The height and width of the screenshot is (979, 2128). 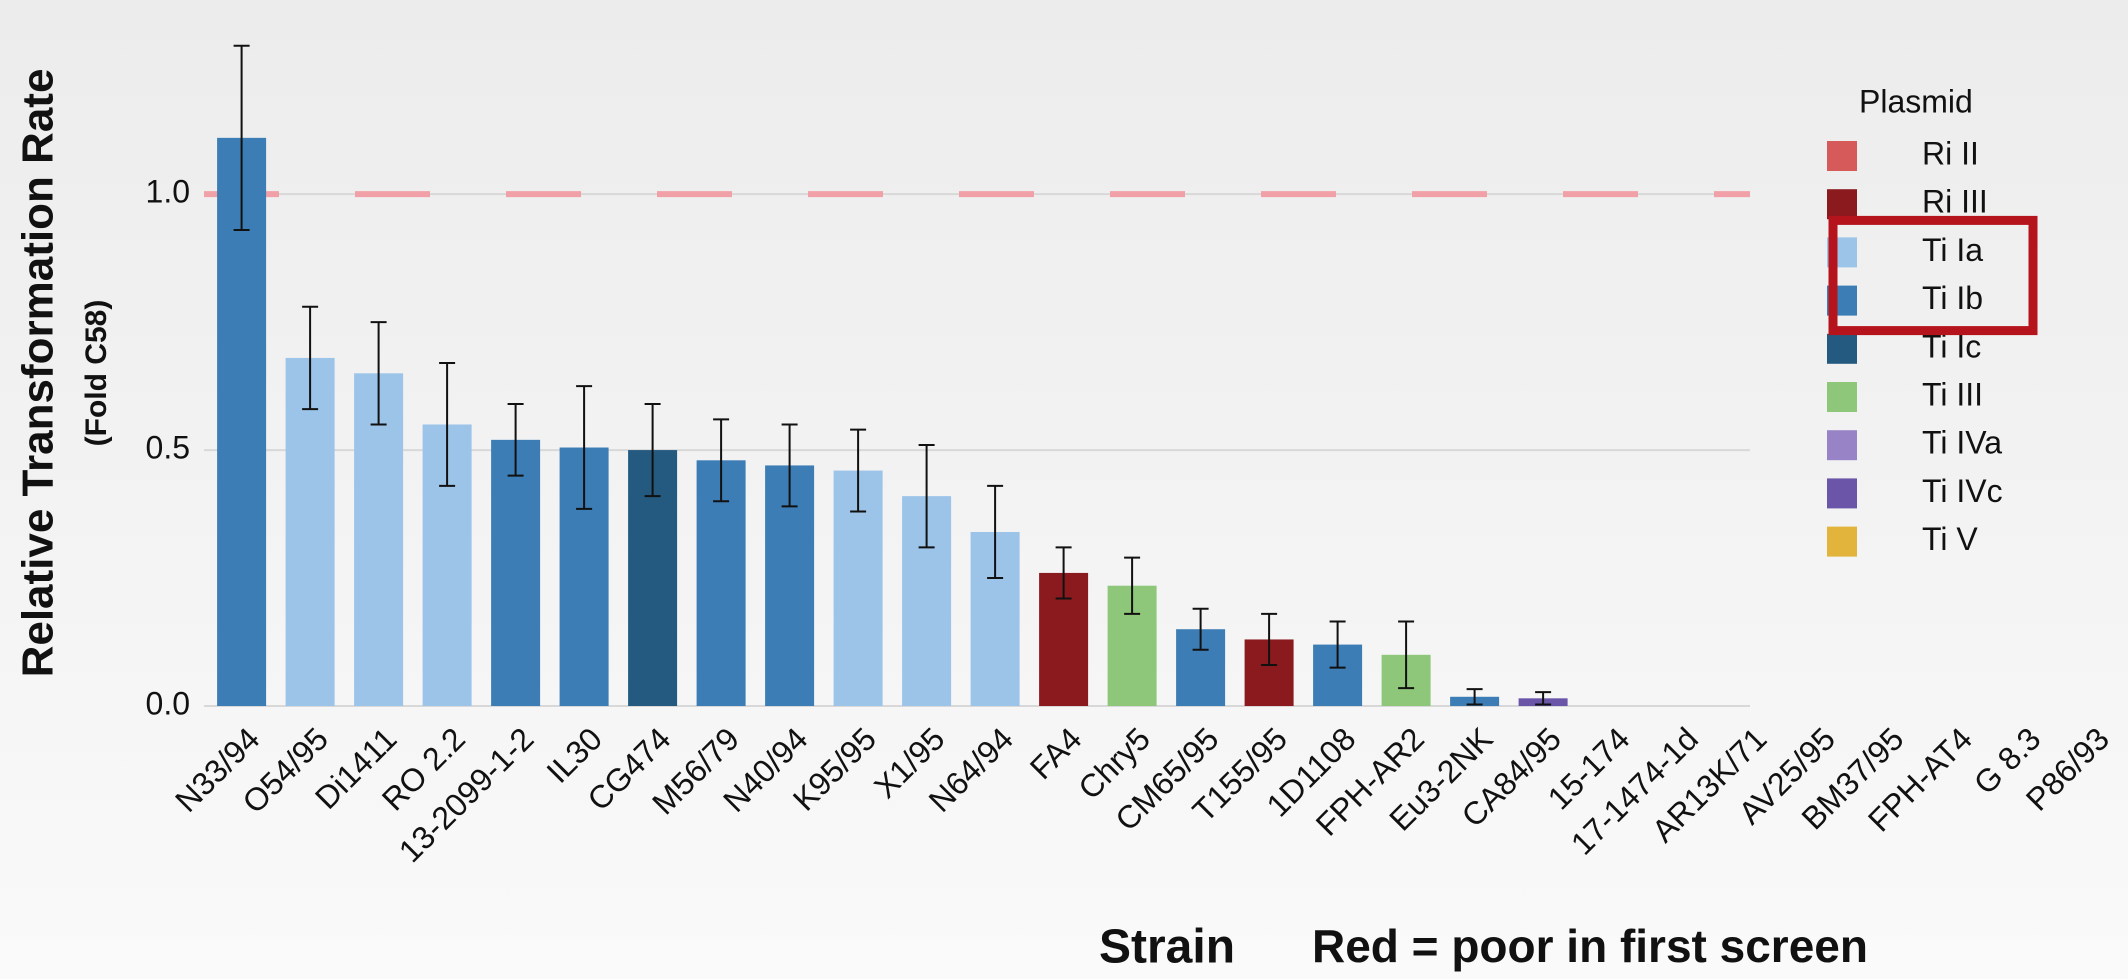 What do you see at coordinates (1952, 250) in the screenshot?
I see `legend-label: Ti Ia` at bounding box center [1952, 250].